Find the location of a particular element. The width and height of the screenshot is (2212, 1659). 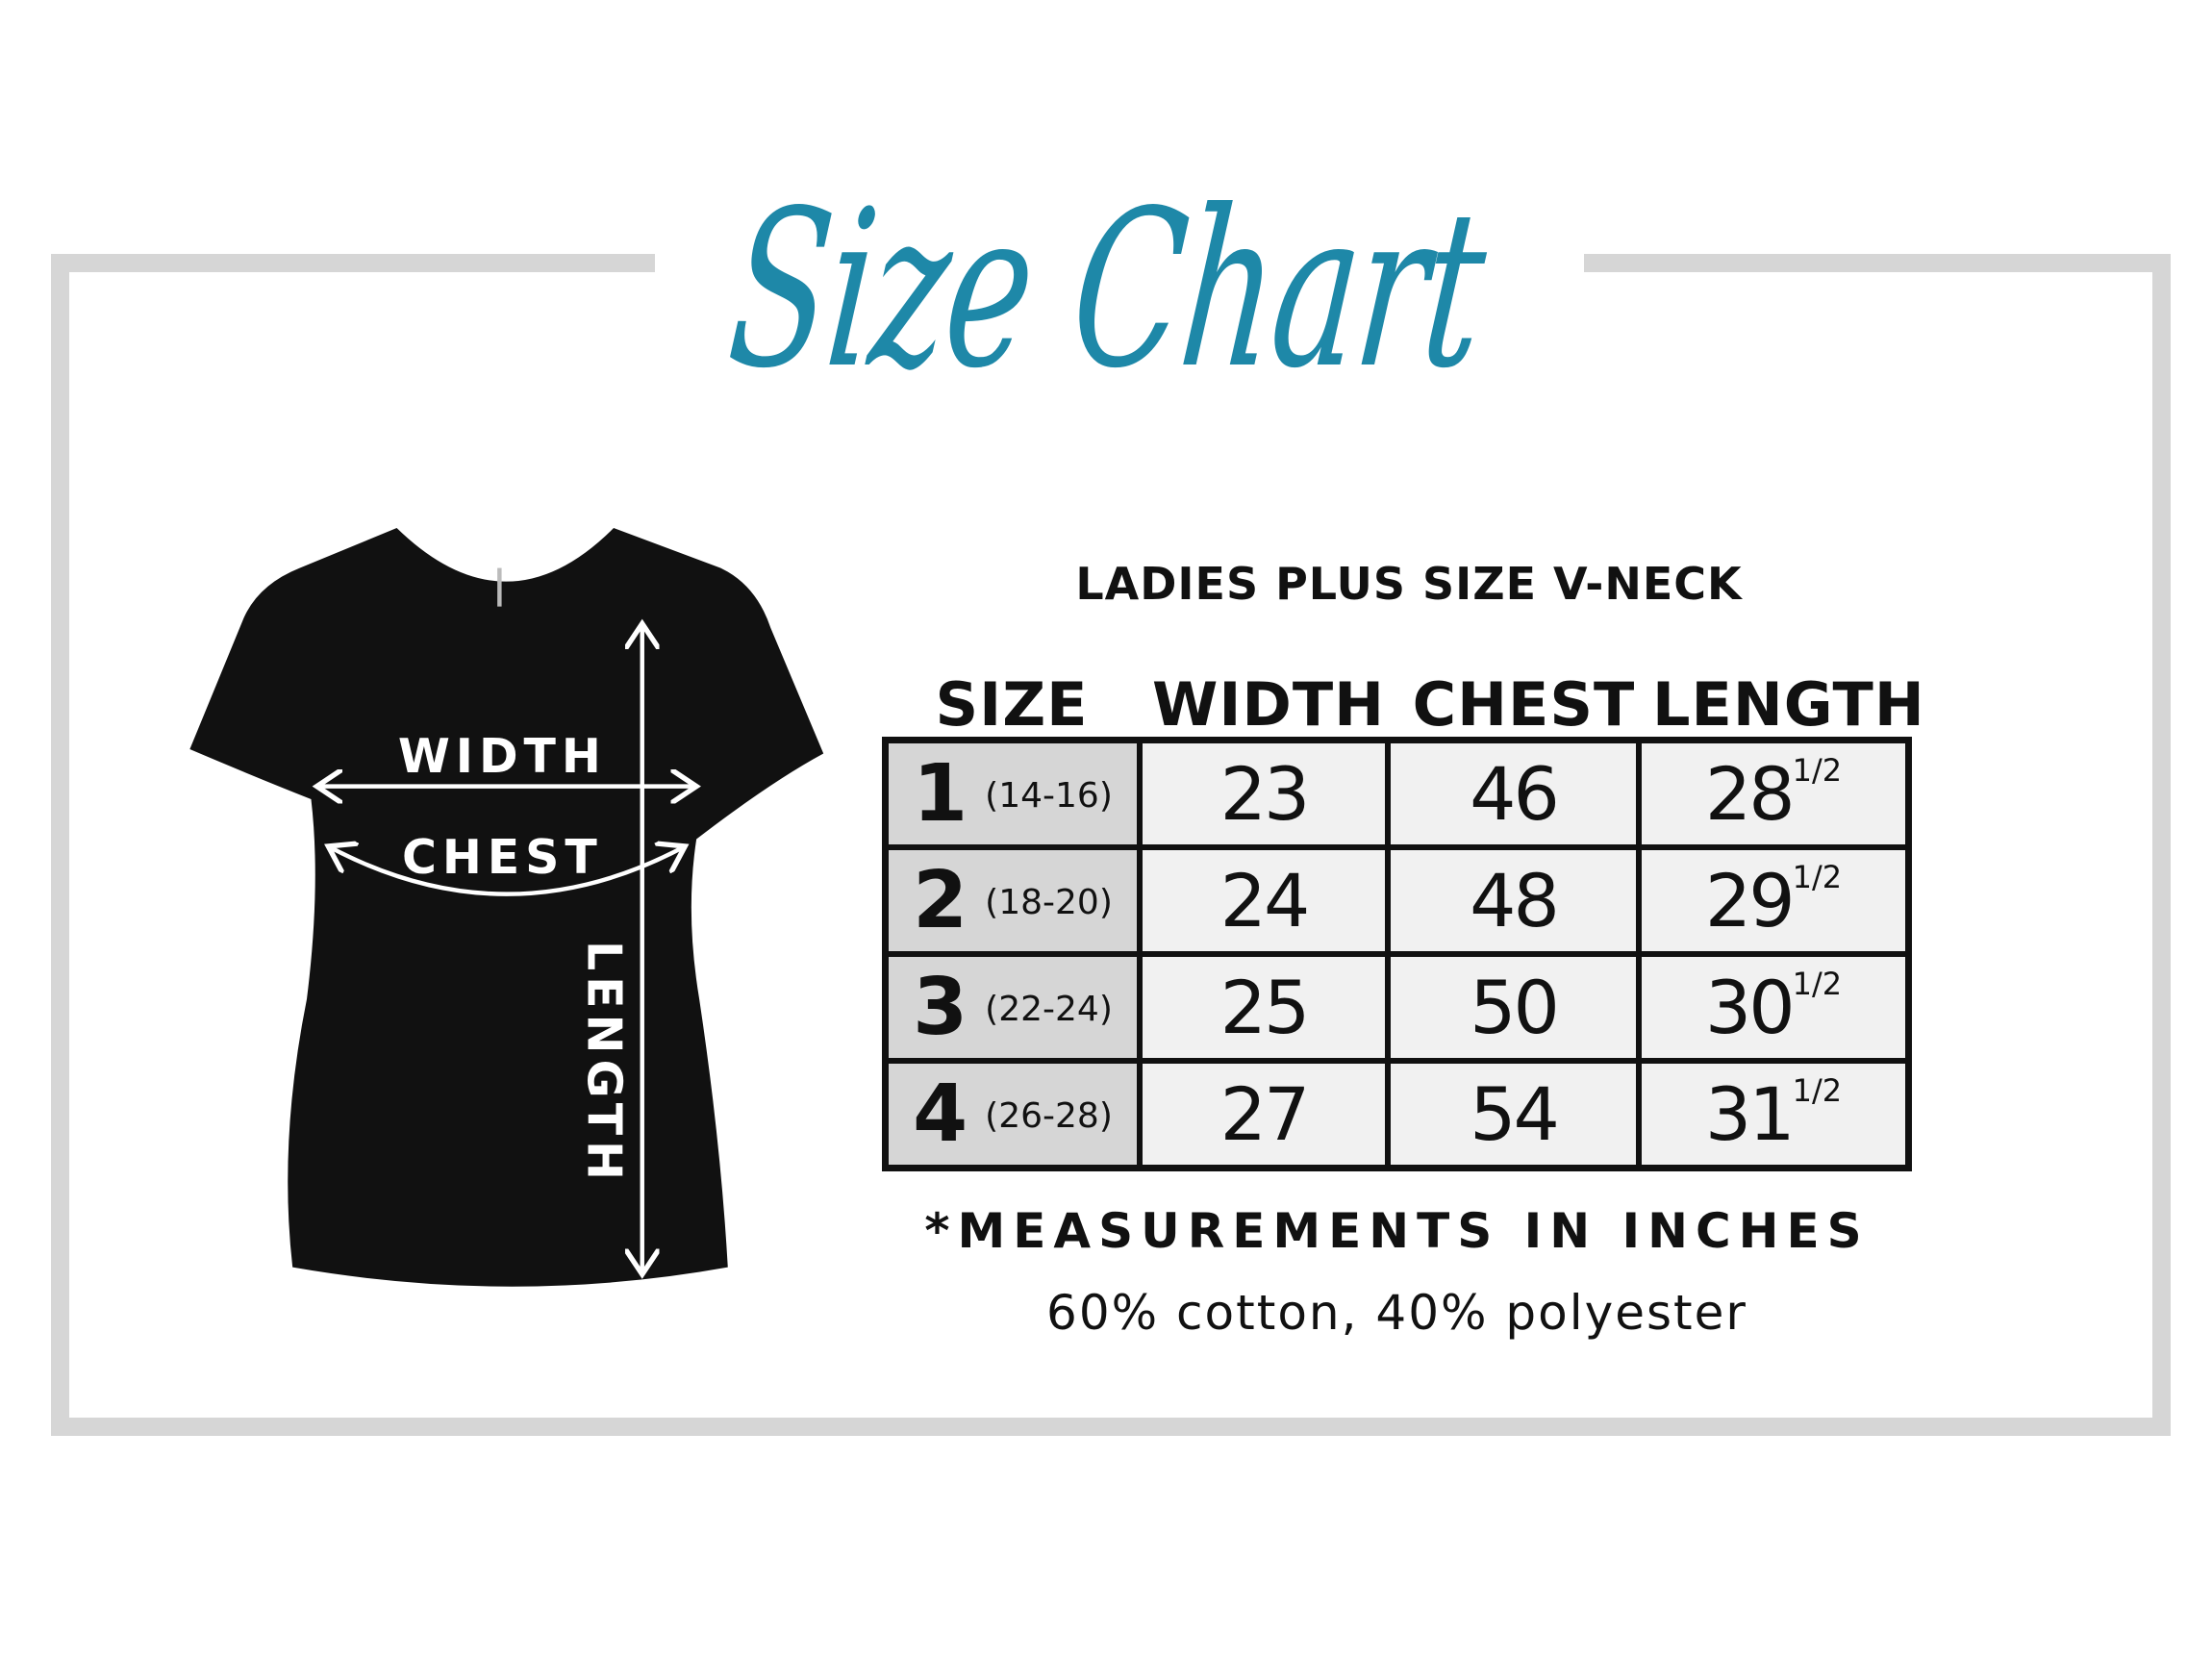

length-cell: 301/2 is located at coordinates (1774, 1008).